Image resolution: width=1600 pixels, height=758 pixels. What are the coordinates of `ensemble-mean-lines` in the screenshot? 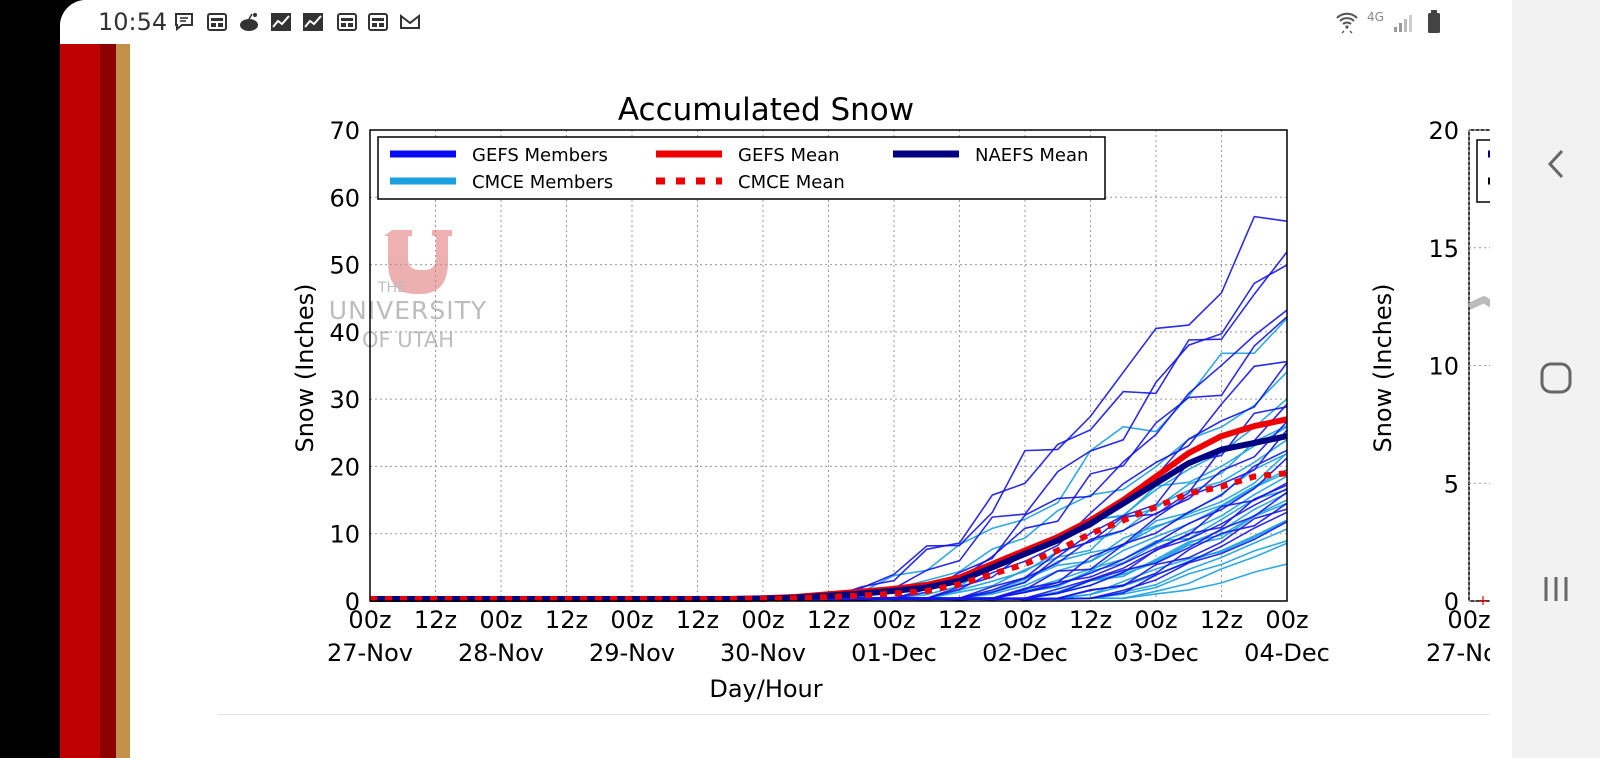 It's located at (829, 509).